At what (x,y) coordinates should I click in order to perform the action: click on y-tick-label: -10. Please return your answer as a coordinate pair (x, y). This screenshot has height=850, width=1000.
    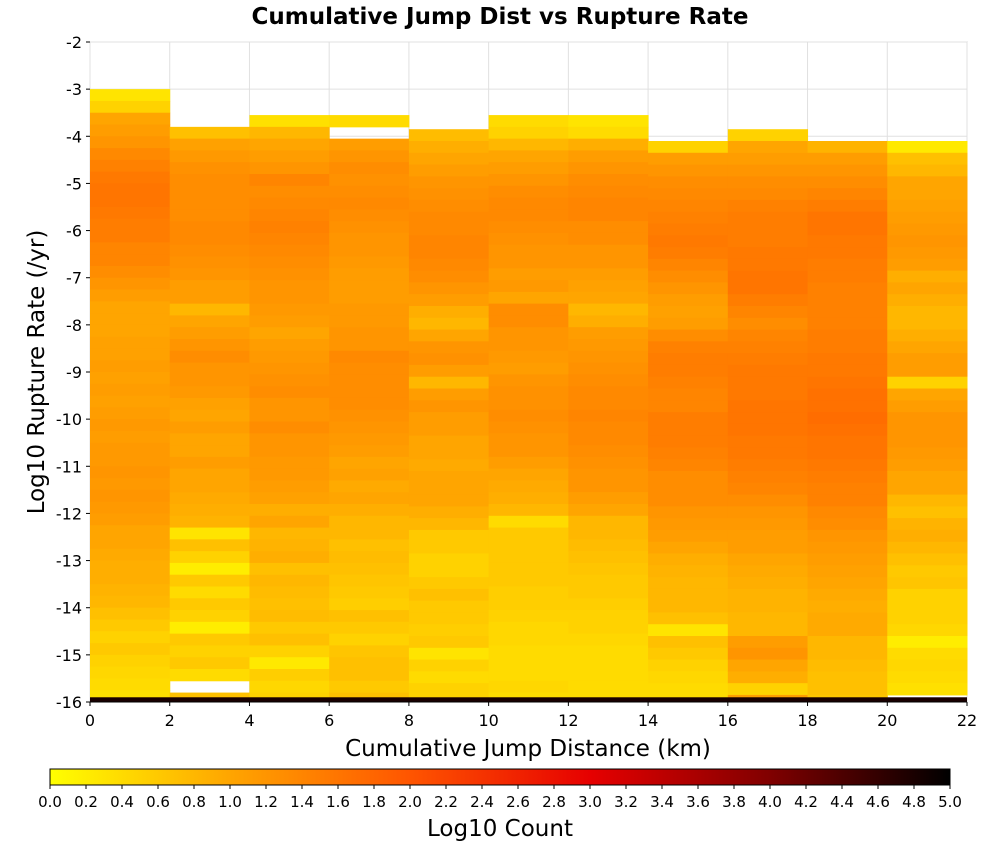
    Looking at the image, I should click on (69, 419).